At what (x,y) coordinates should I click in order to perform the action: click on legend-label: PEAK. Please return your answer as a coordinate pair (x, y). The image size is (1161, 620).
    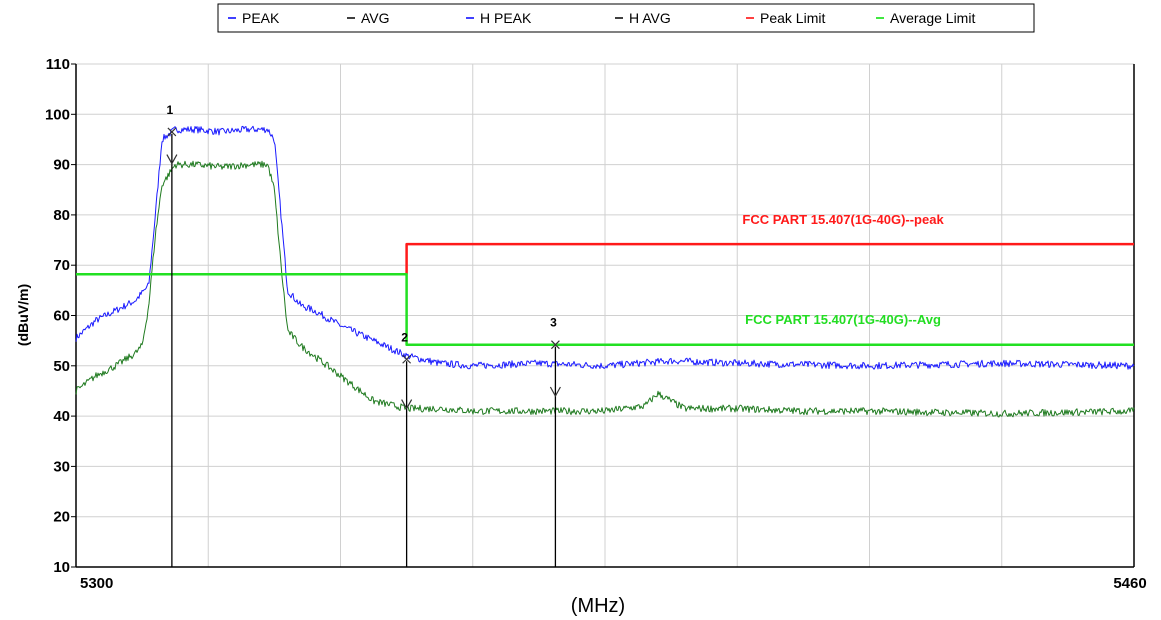
    Looking at the image, I should click on (261, 18).